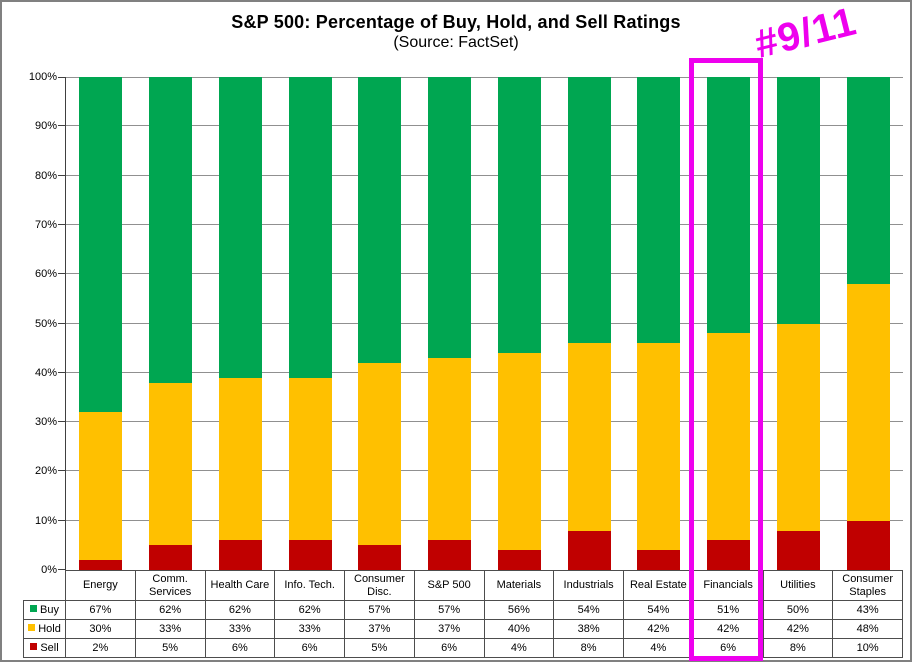 This screenshot has height=662, width=912. Describe the element at coordinates (519, 610) in the screenshot. I see `value-cell: 56%` at that location.